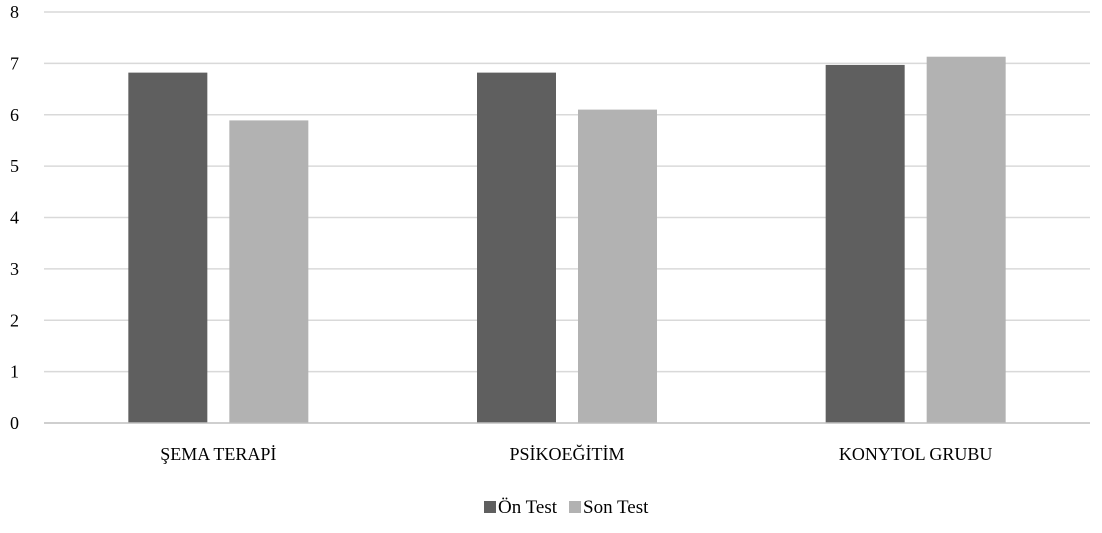 The width and height of the screenshot is (1102, 533). Describe the element at coordinates (14, 63) in the screenshot. I see `y-tick-label: 7` at that location.